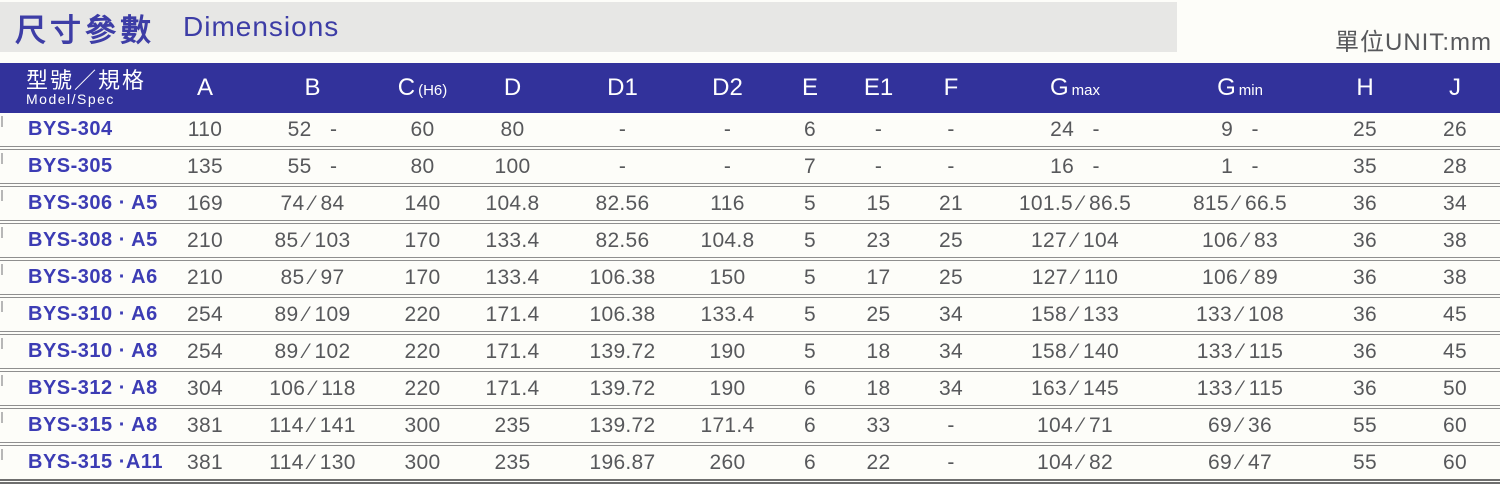  What do you see at coordinates (93, 277) in the screenshot?
I see `model-cell: BYS-308 · A6` at bounding box center [93, 277].